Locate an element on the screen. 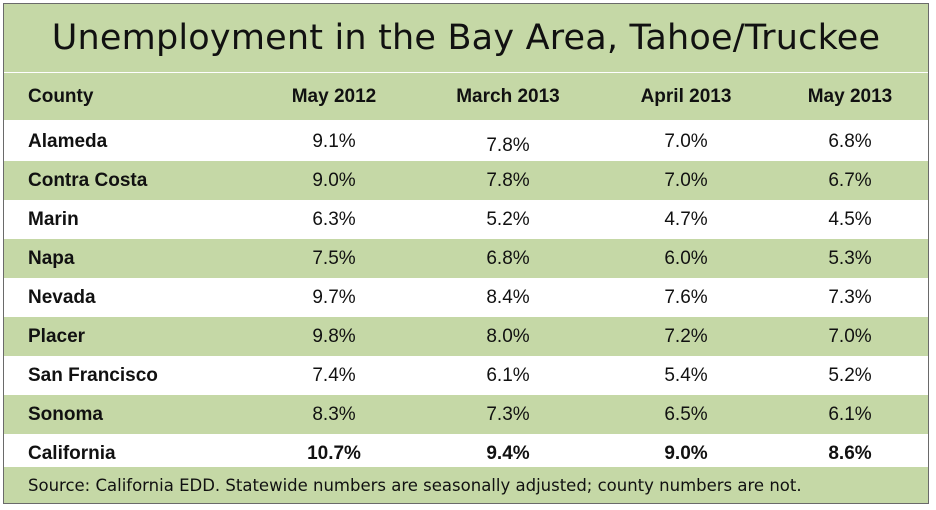 This screenshot has width=936, height=510. header-may-2013: May 2013 is located at coordinates (850, 96).